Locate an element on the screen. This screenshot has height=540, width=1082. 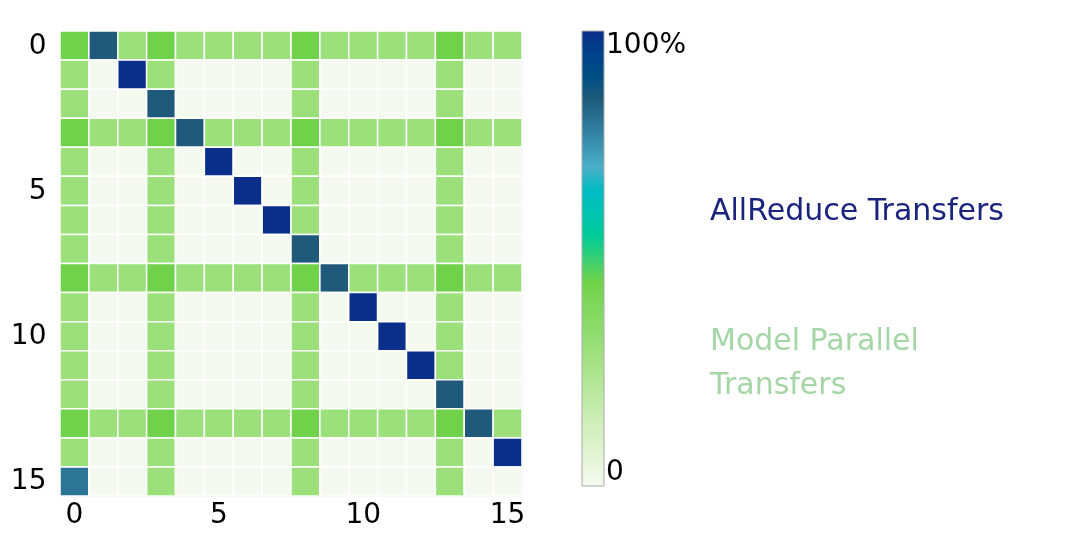
x-tick-label: 10 is located at coordinates (363, 513).